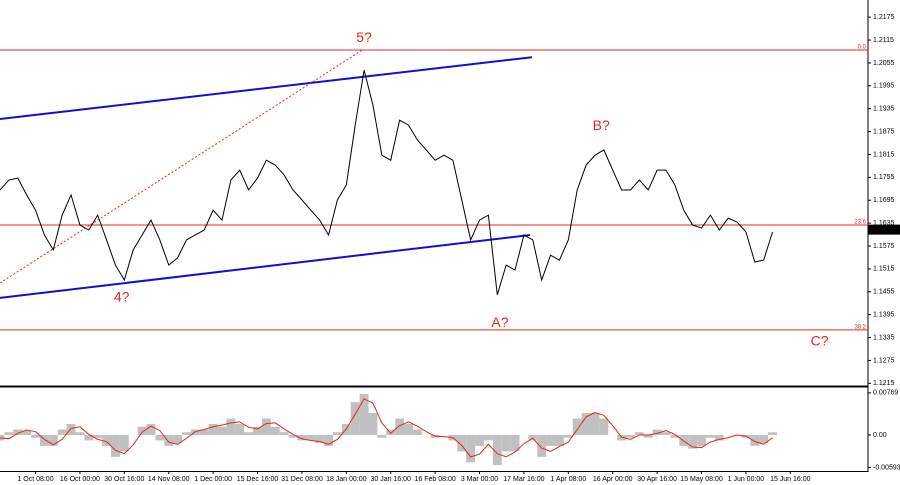  Describe the element at coordinates (169, 479) in the screenshot. I see `x-tick-label: 14 Nov 08:00` at that location.